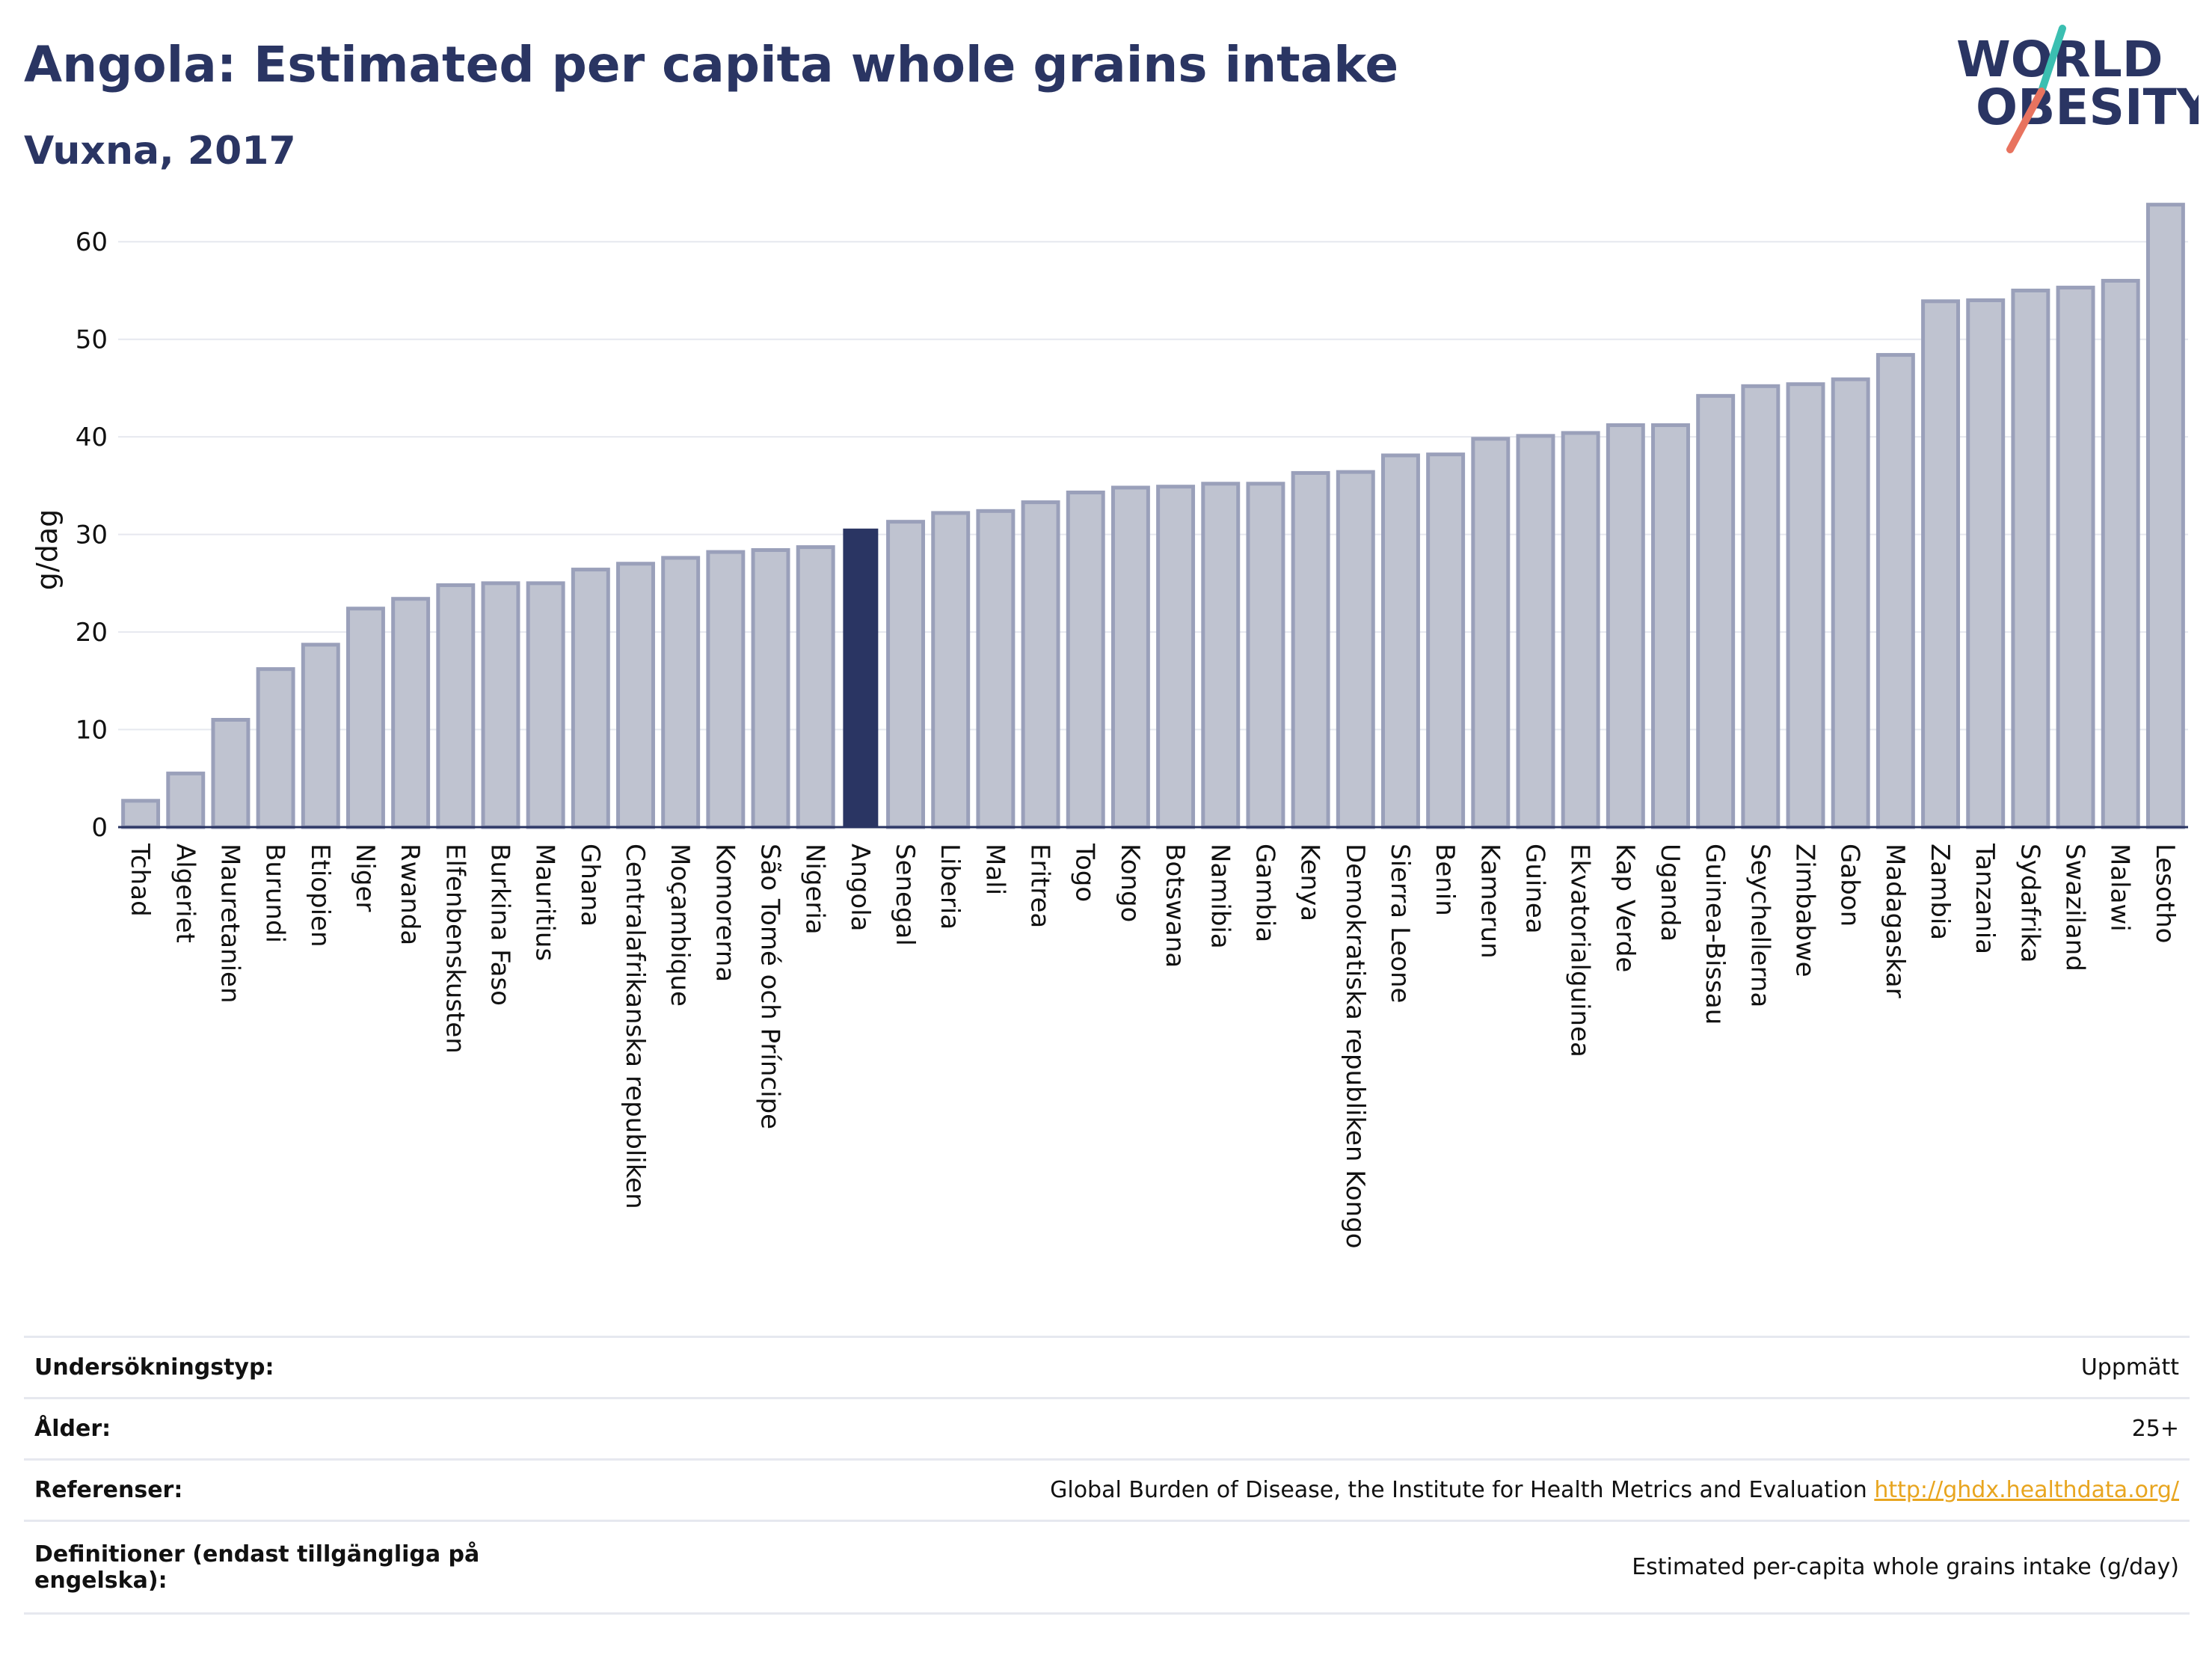  I want to click on x-tick-label: Kongo, so click(1130, 883).